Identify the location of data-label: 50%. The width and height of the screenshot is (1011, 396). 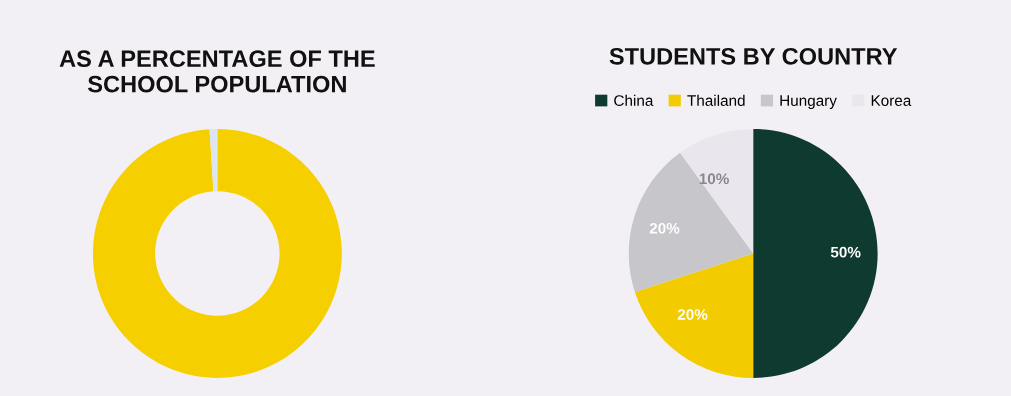
(845, 252).